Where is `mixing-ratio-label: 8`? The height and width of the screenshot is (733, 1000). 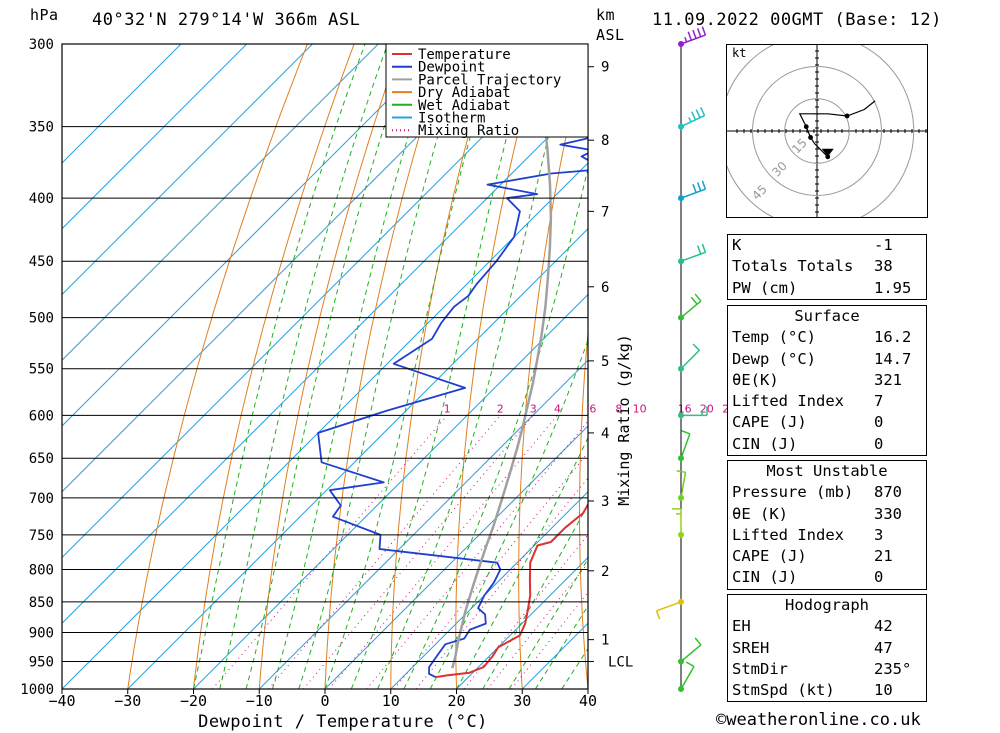 mixing-ratio-label: 8 is located at coordinates (618, 408).